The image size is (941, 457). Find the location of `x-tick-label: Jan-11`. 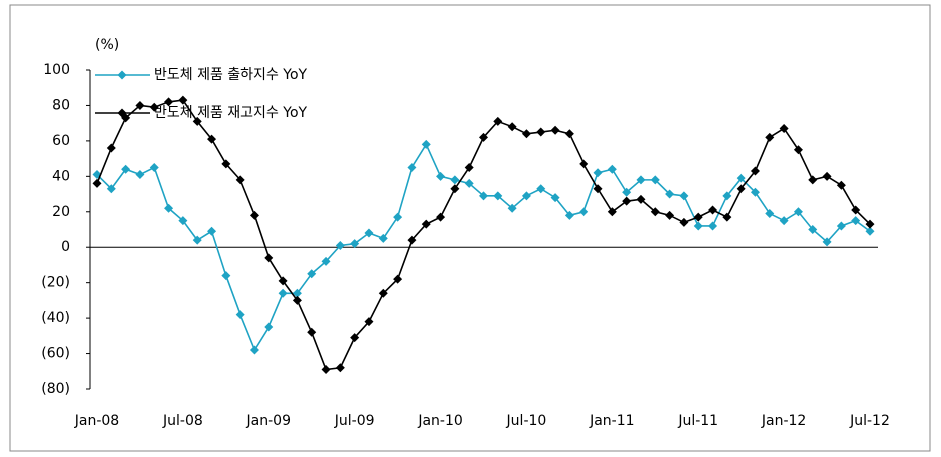

x-tick-label: Jan-11 is located at coordinates (611, 421).